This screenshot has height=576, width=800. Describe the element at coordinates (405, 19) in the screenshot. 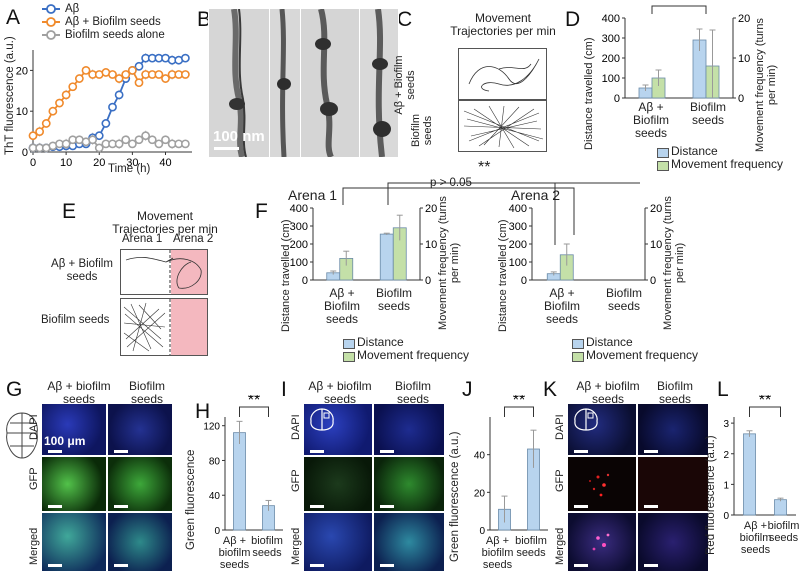

I see `panel-label-c: C` at that location.